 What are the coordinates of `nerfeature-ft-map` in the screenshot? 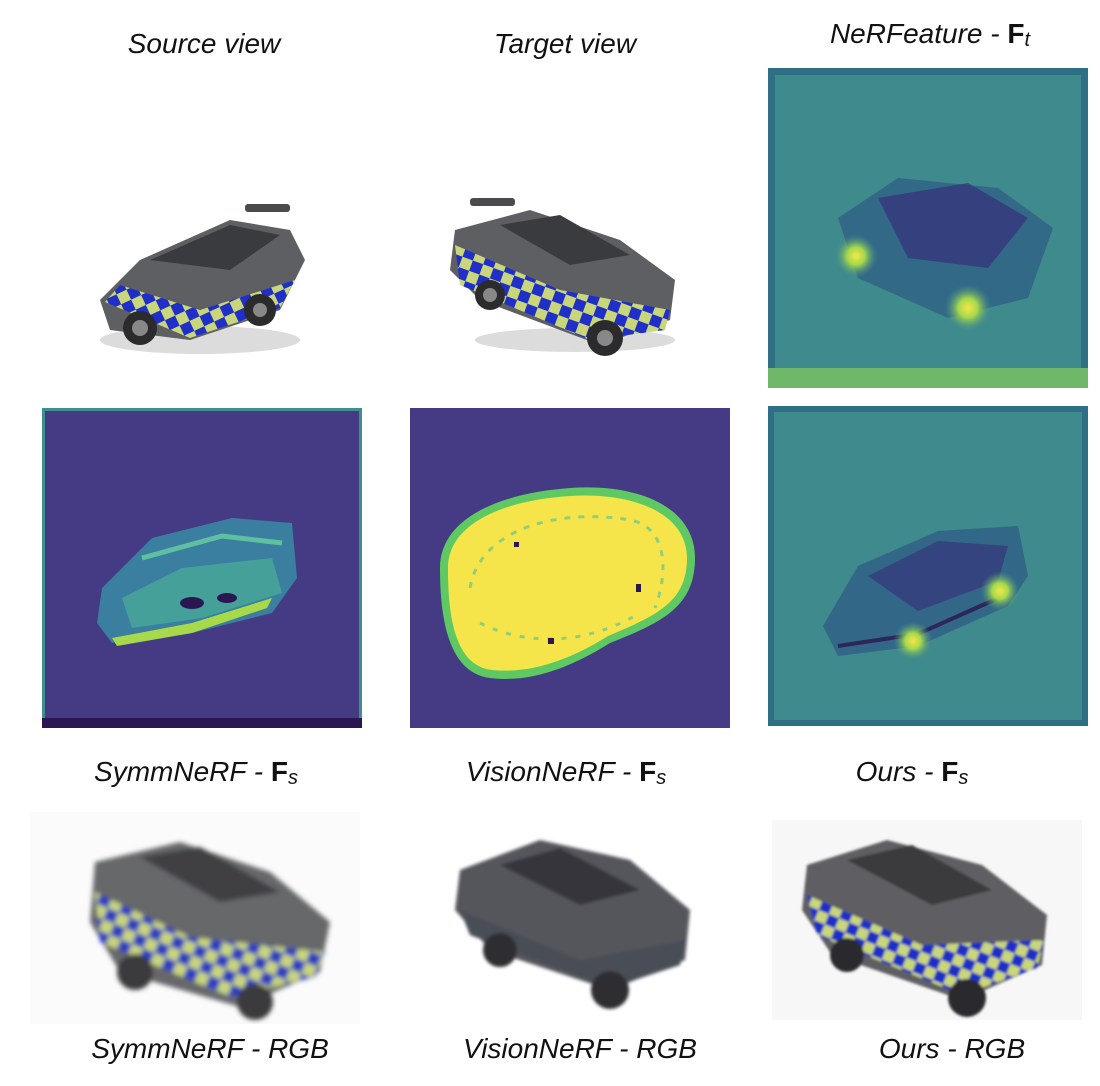 It's located at (928, 228).